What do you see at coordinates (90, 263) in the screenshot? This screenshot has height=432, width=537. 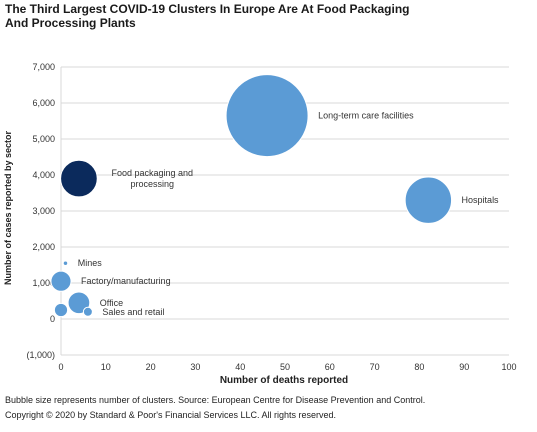 I see `bubble-label: Mines` at bounding box center [90, 263].